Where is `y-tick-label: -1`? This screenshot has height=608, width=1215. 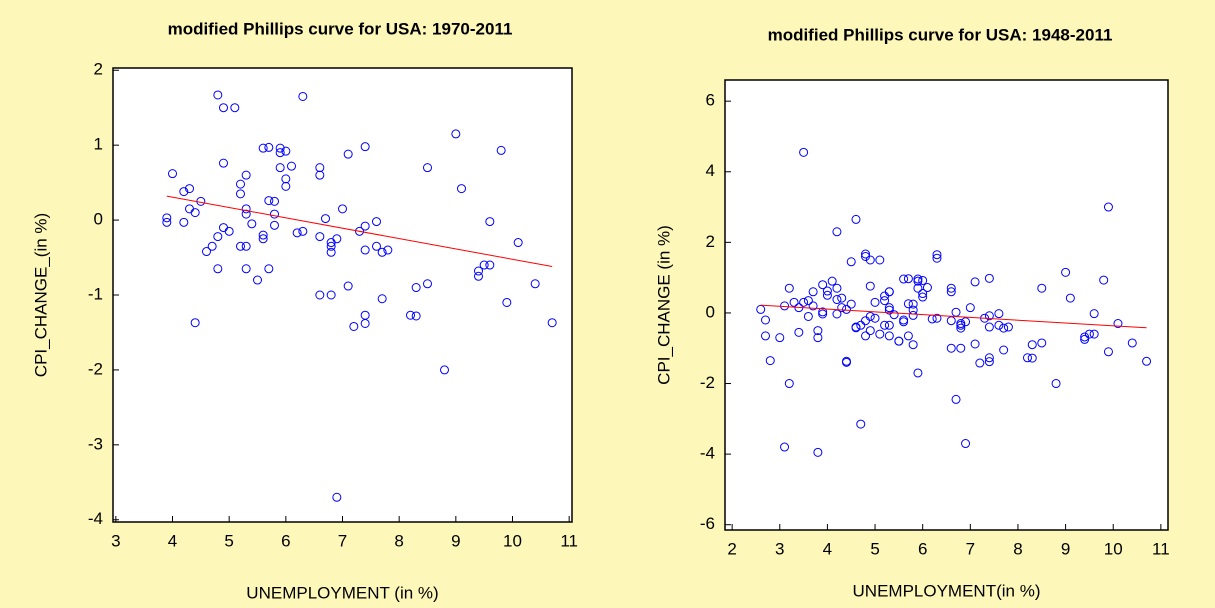 y-tick-label: -1 is located at coordinates (95, 293).